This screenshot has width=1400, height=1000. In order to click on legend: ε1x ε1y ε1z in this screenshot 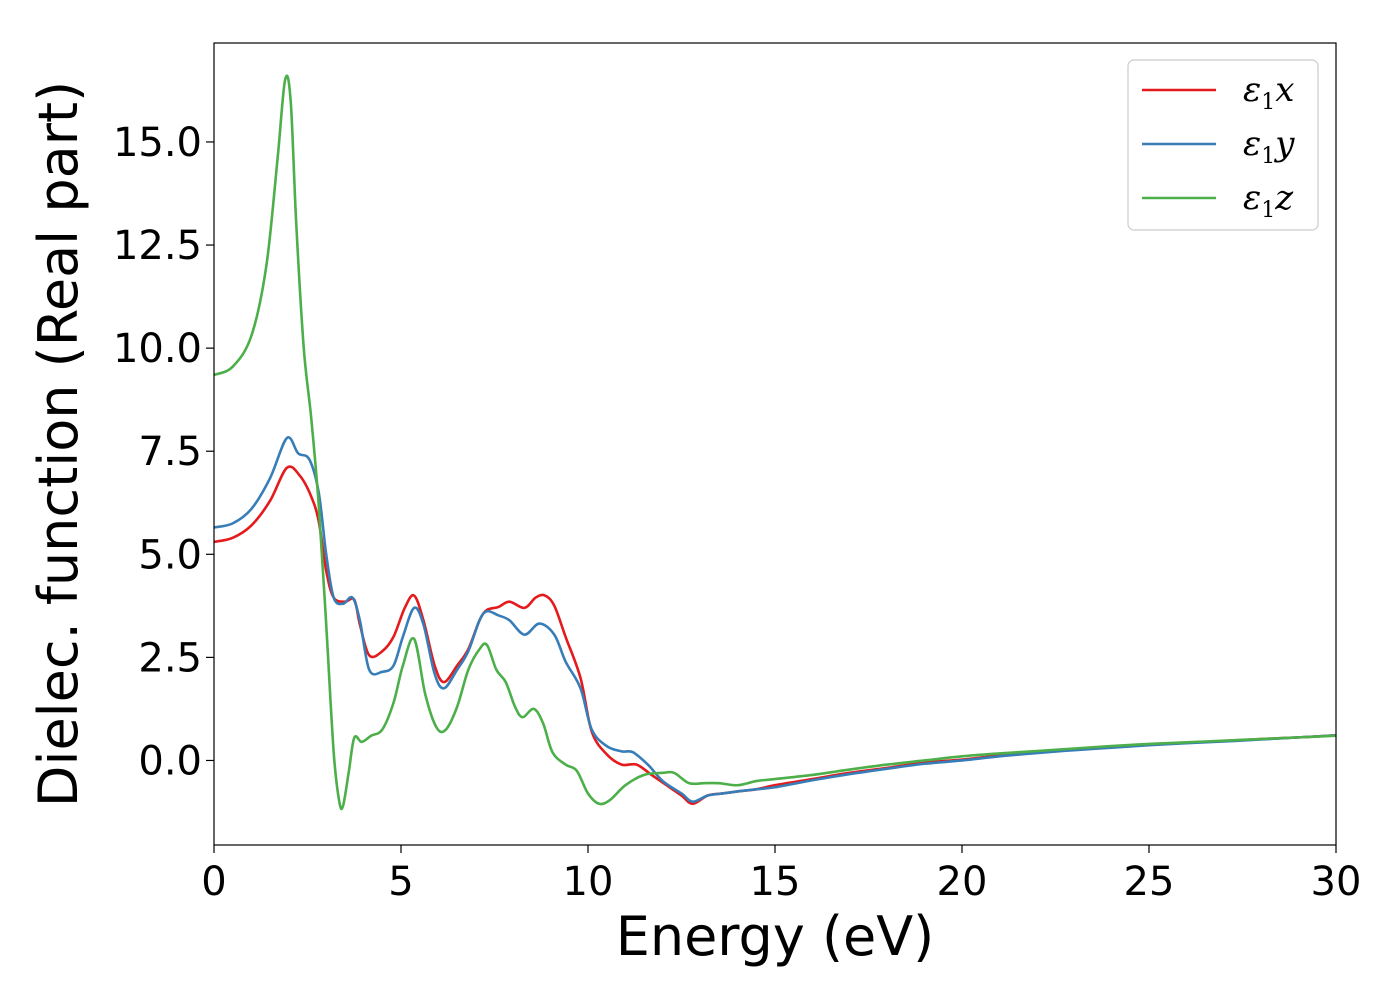, I will do `click(1223, 145)`.